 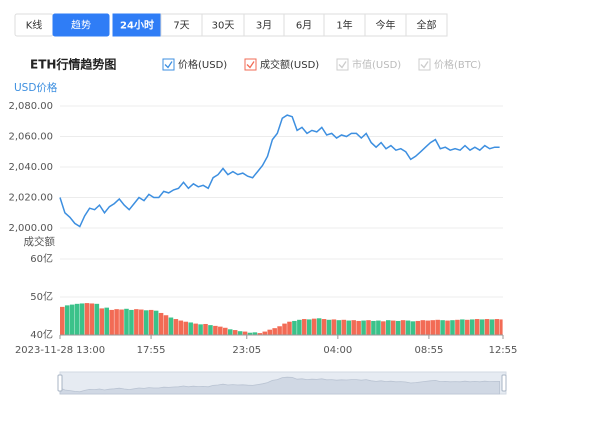 What do you see at coordinates (181, 25) in the screenshot?
I see `range-button: 7天` at bounding box center [181, 25].